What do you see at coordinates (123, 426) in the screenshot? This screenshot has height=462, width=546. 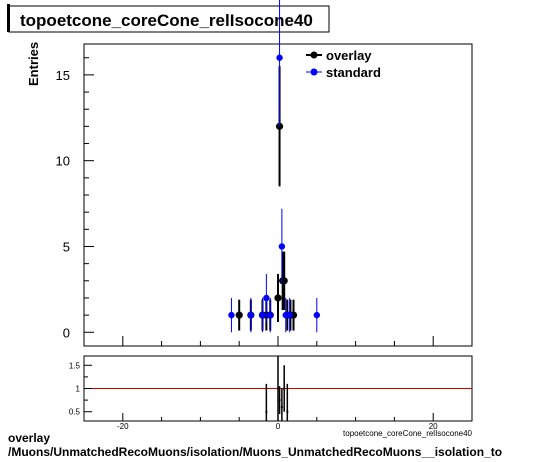 I see `ratio-x-tick-label: -20` at bounding box center [123, 426].